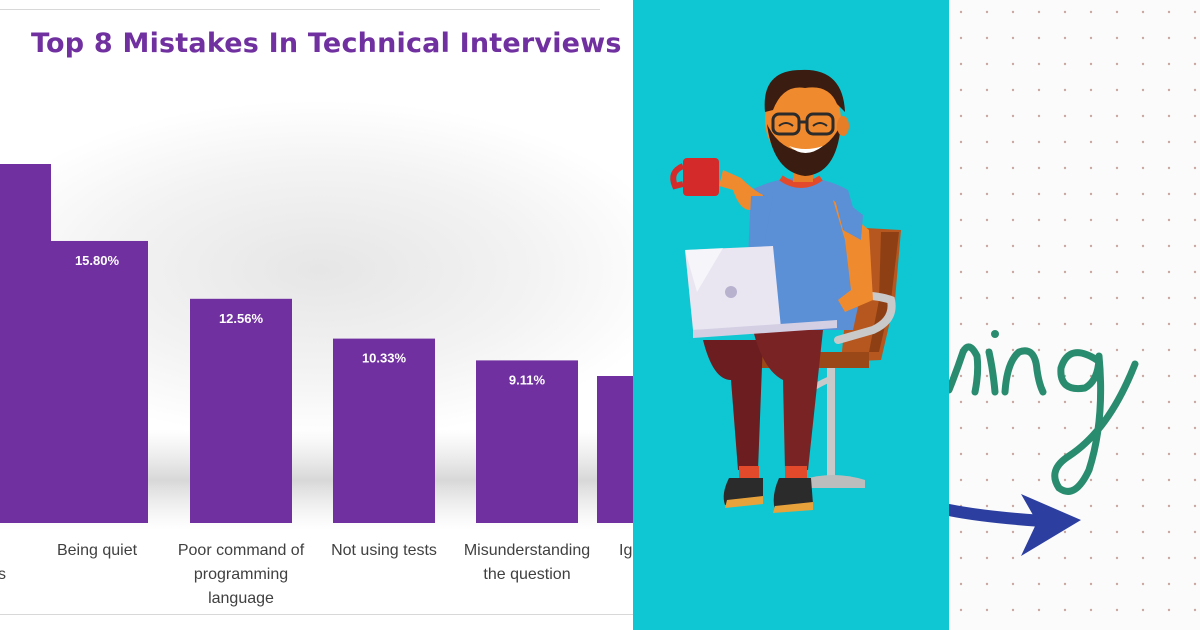 This screenshot has width=1200, height=630. What do you see at coordinates (765, 329) in the screenshot?
I see `laptop-base` at bounding box center [765, 329].